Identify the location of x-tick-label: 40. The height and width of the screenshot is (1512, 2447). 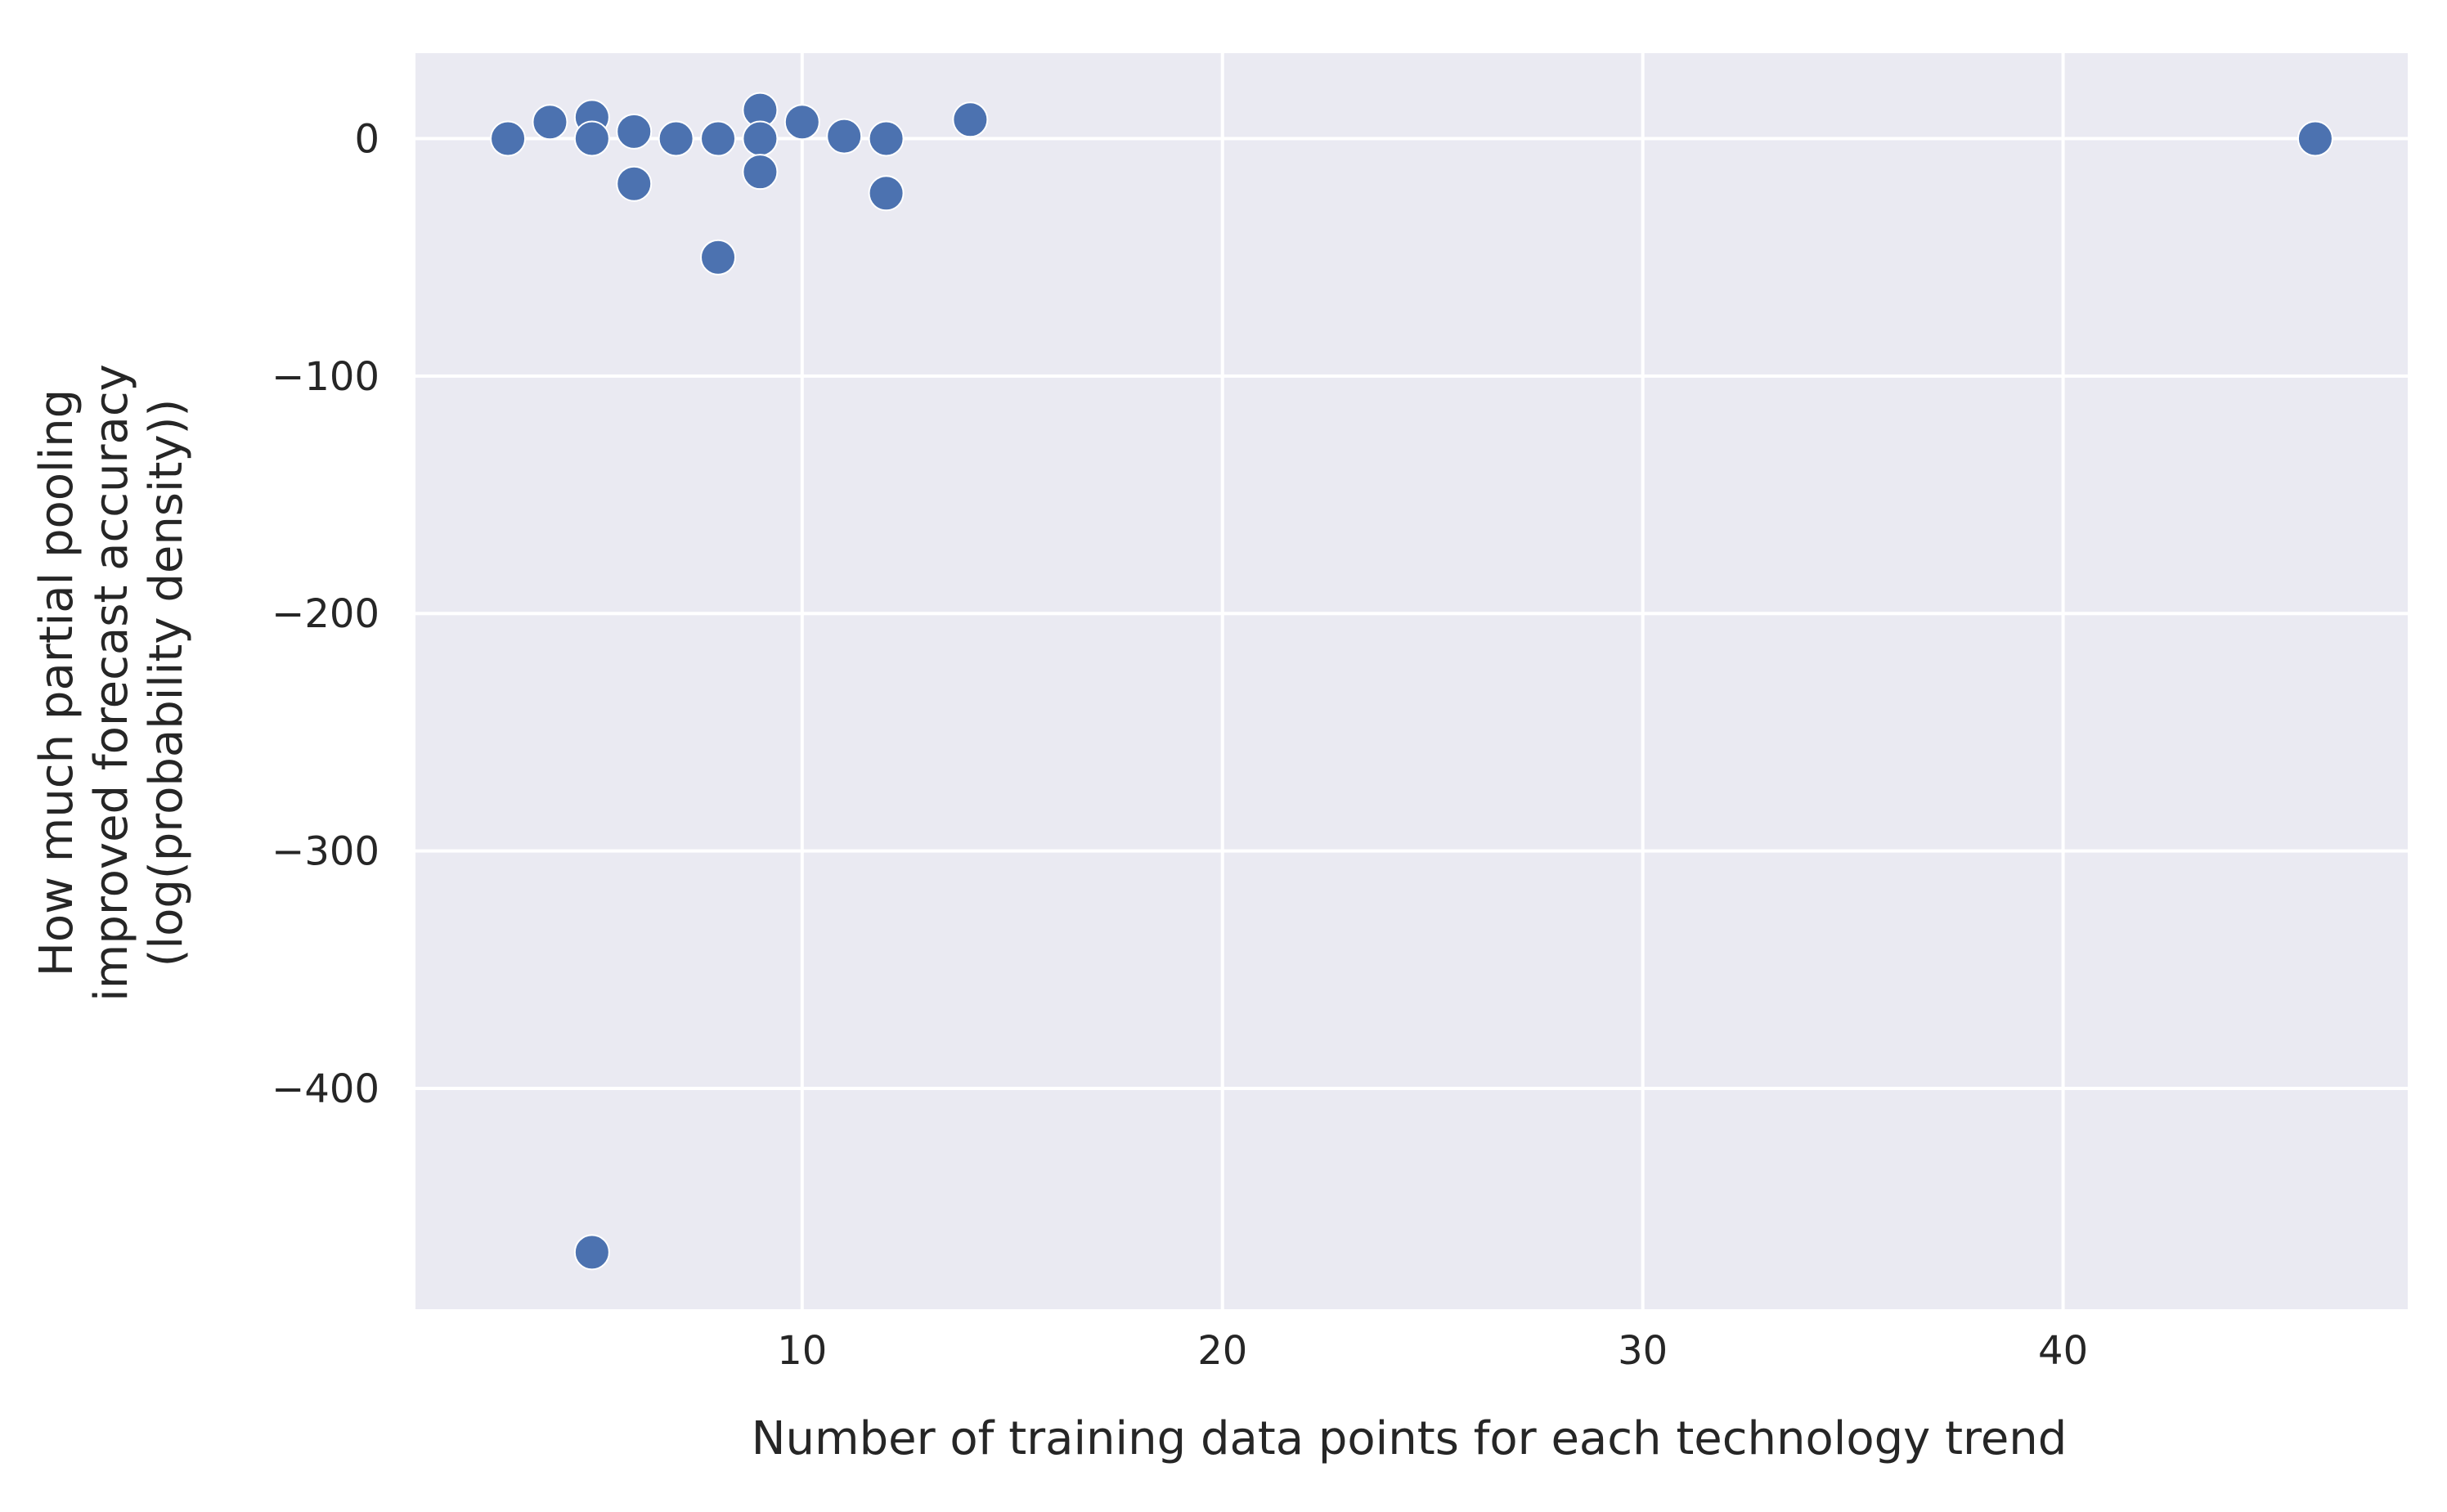
(2063, 1351).